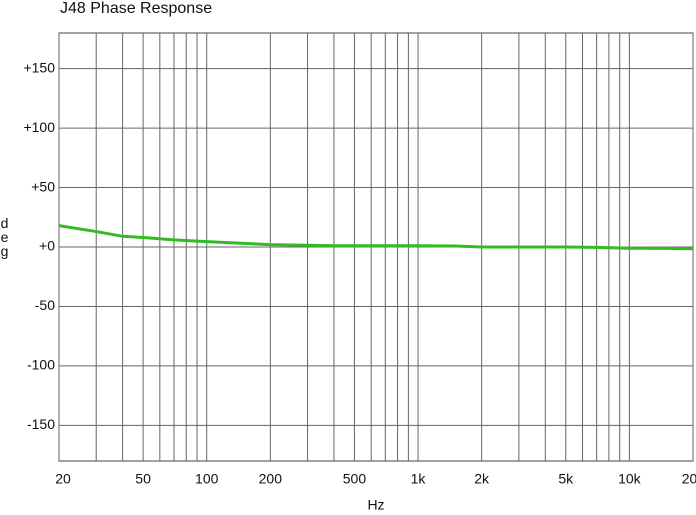 The image size is (696, 515). Describe the element at coordinates (482, 479) in the screenshot. I see `x-tick-label: 2k` at that location.